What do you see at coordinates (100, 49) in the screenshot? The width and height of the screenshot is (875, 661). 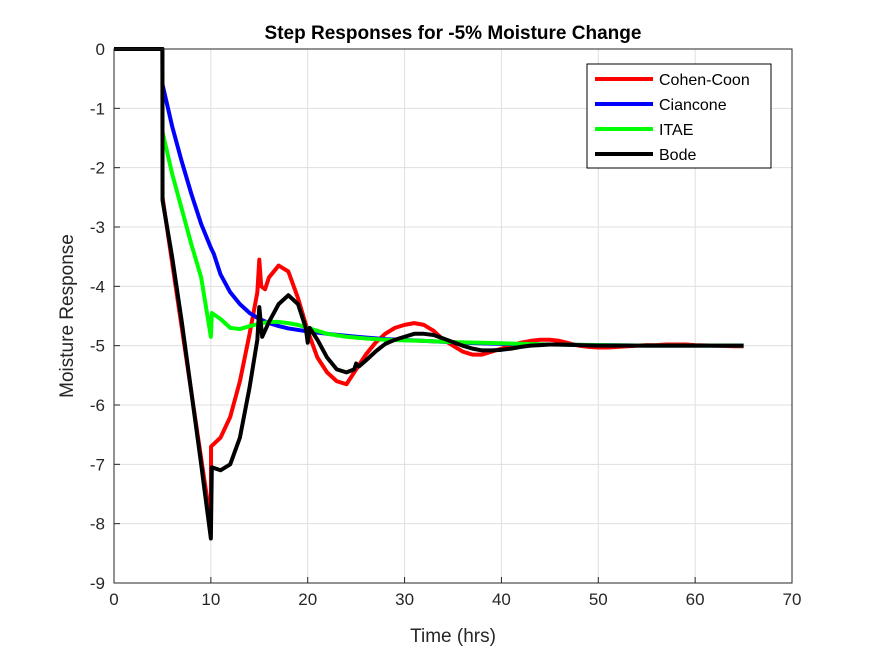 I see `y-tick-label: 0` at bounding box center [100, 49].